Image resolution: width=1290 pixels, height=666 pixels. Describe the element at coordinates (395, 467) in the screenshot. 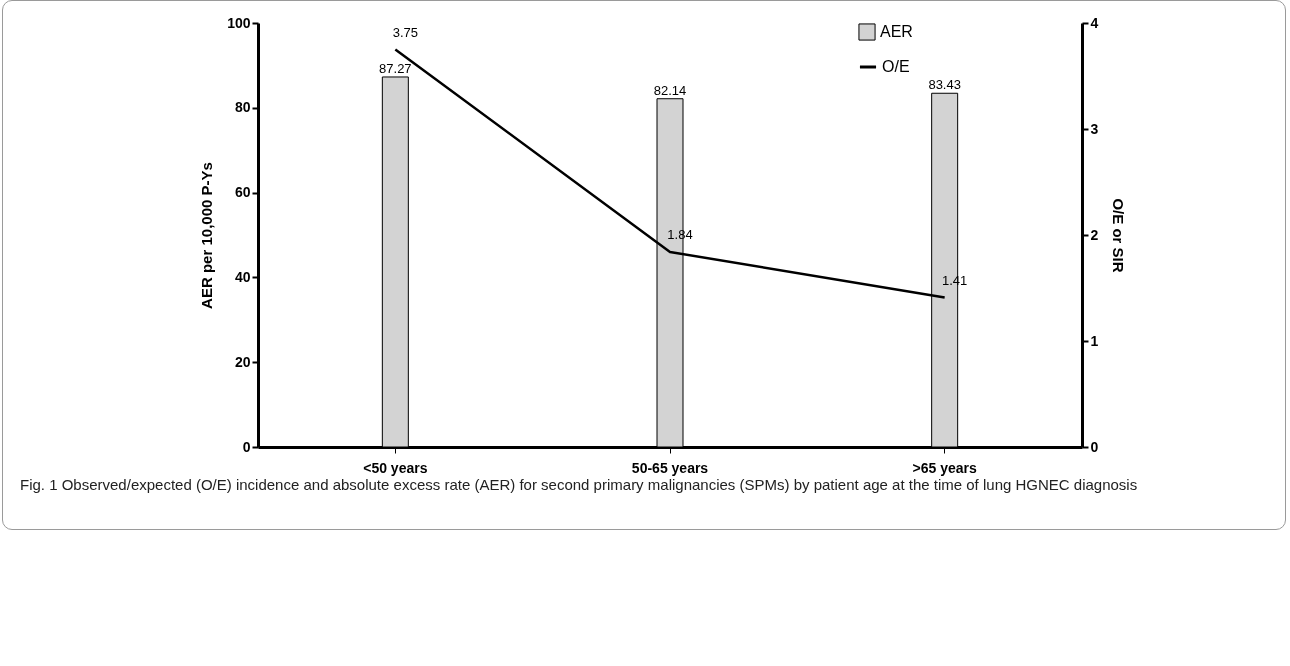

I see `x-tick-label: <50 years` at that location.